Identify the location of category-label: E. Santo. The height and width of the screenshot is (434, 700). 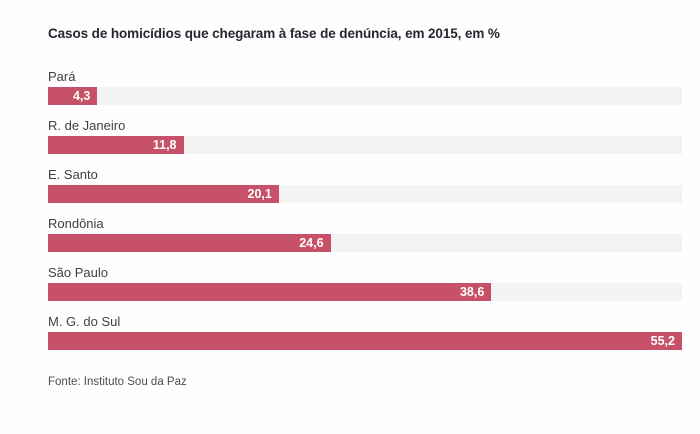
(73, 174).